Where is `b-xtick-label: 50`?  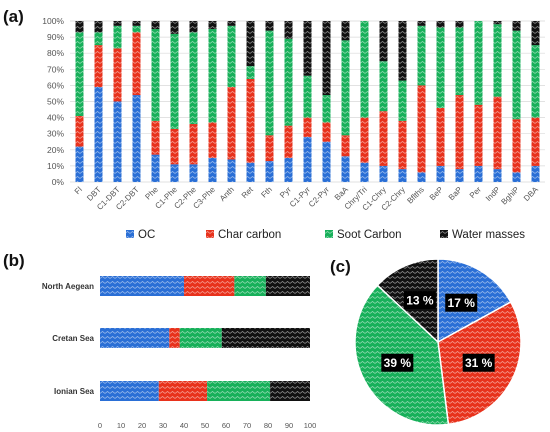
b-xtick-label: 50 is located at coordinates (205, 425).